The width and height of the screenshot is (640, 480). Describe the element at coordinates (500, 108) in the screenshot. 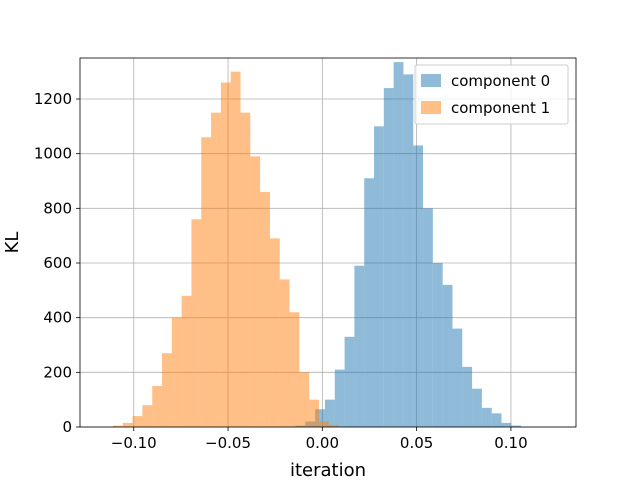

I see `legend-label: component 1` at that location.